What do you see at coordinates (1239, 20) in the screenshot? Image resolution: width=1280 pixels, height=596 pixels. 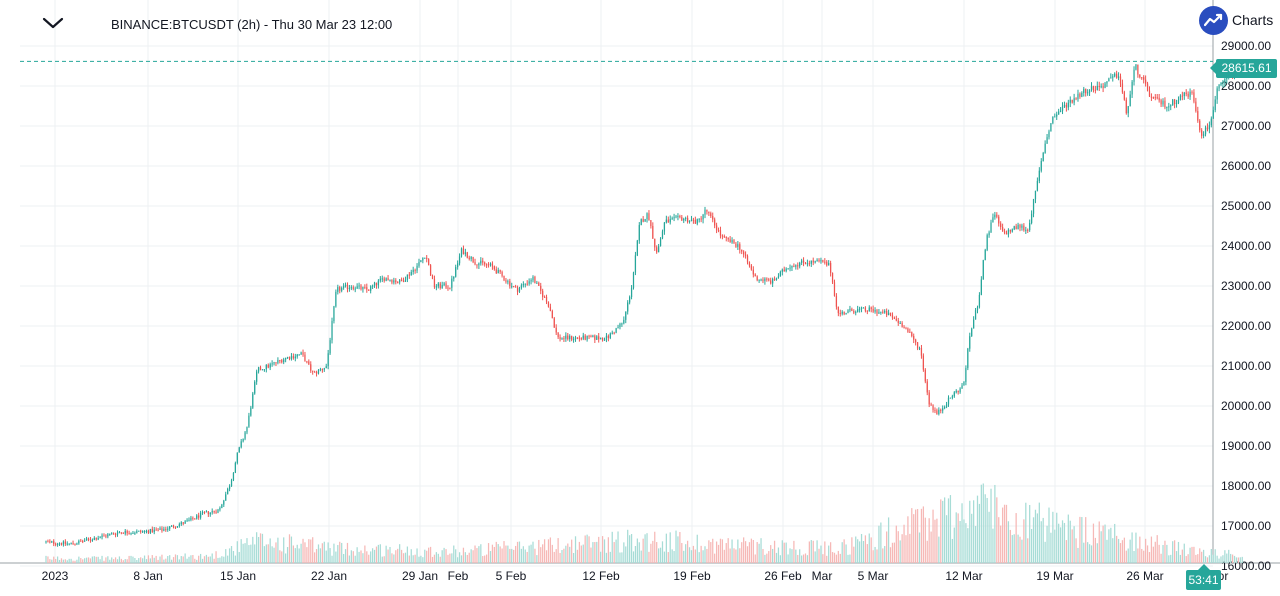 I see `tradingview-logo: Charts` at bounding box center [1239, 20].